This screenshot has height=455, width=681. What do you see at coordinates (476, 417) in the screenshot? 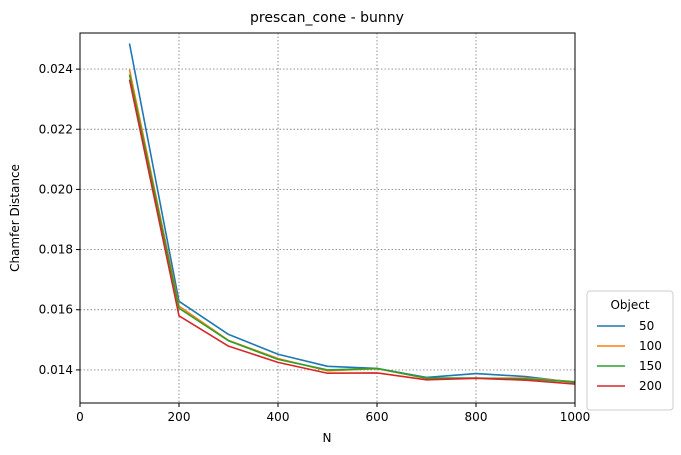
I see `x-tick-label: 800` at bounding box center [476, 417].